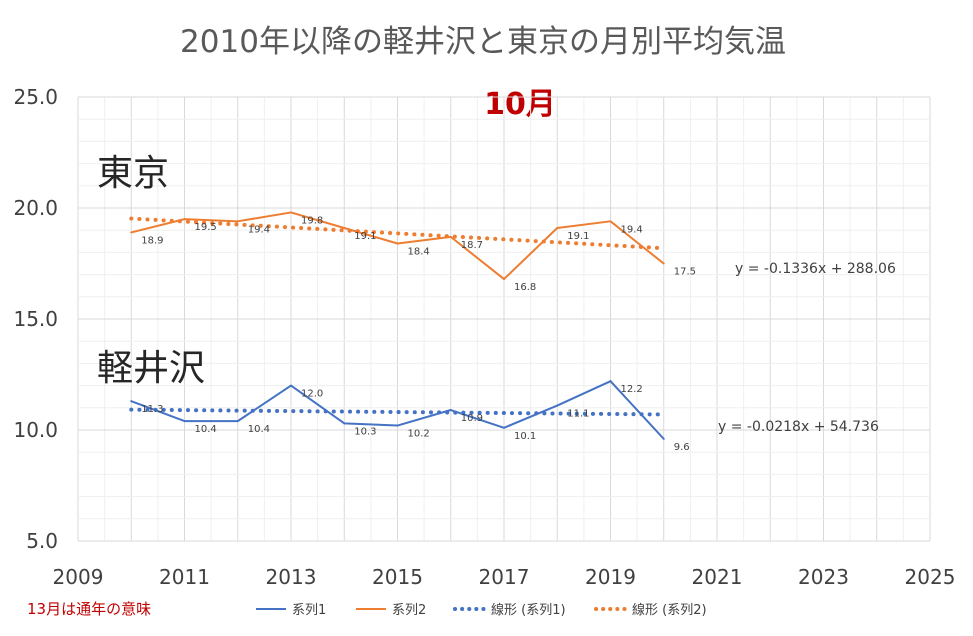 This screenshot has height=636, width=973. What do you see at coordinates (133, 173) in the screenshot?
I see `tokyo-label: 東京` at bounding box center [133, 173].